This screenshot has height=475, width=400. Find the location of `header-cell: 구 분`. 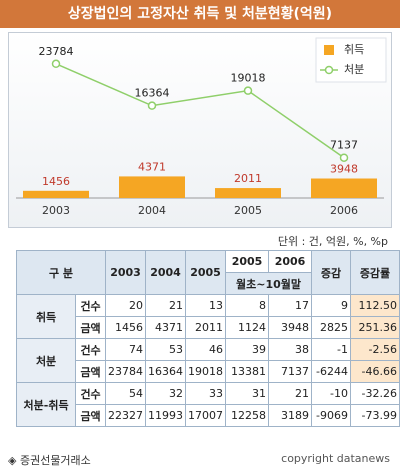

header-cell: 구 분 is located at coordinates (61, 272).